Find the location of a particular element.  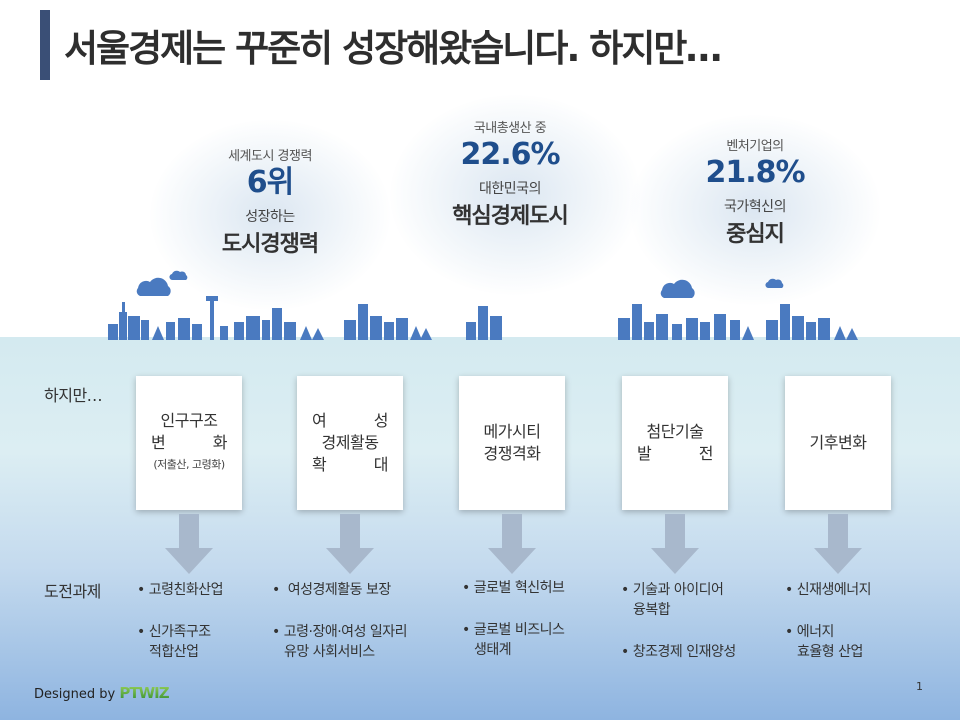

challenge-item: • 고령친화산업 is located at coordinates (180, 590).